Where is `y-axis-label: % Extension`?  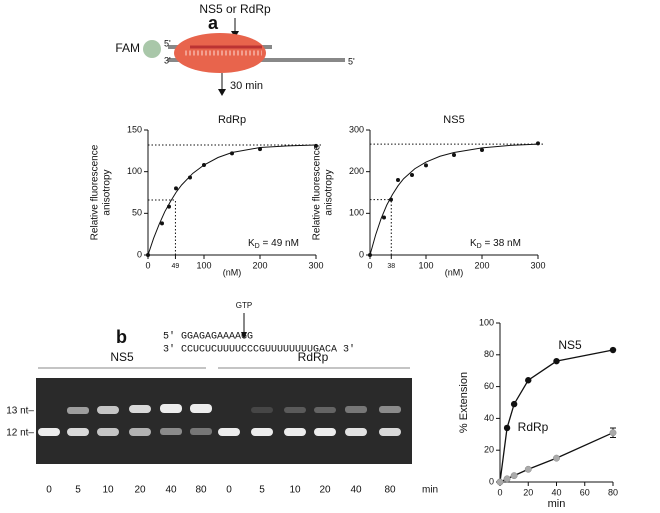 y-axis-label: % Extension is located at coordinates (464, 402).